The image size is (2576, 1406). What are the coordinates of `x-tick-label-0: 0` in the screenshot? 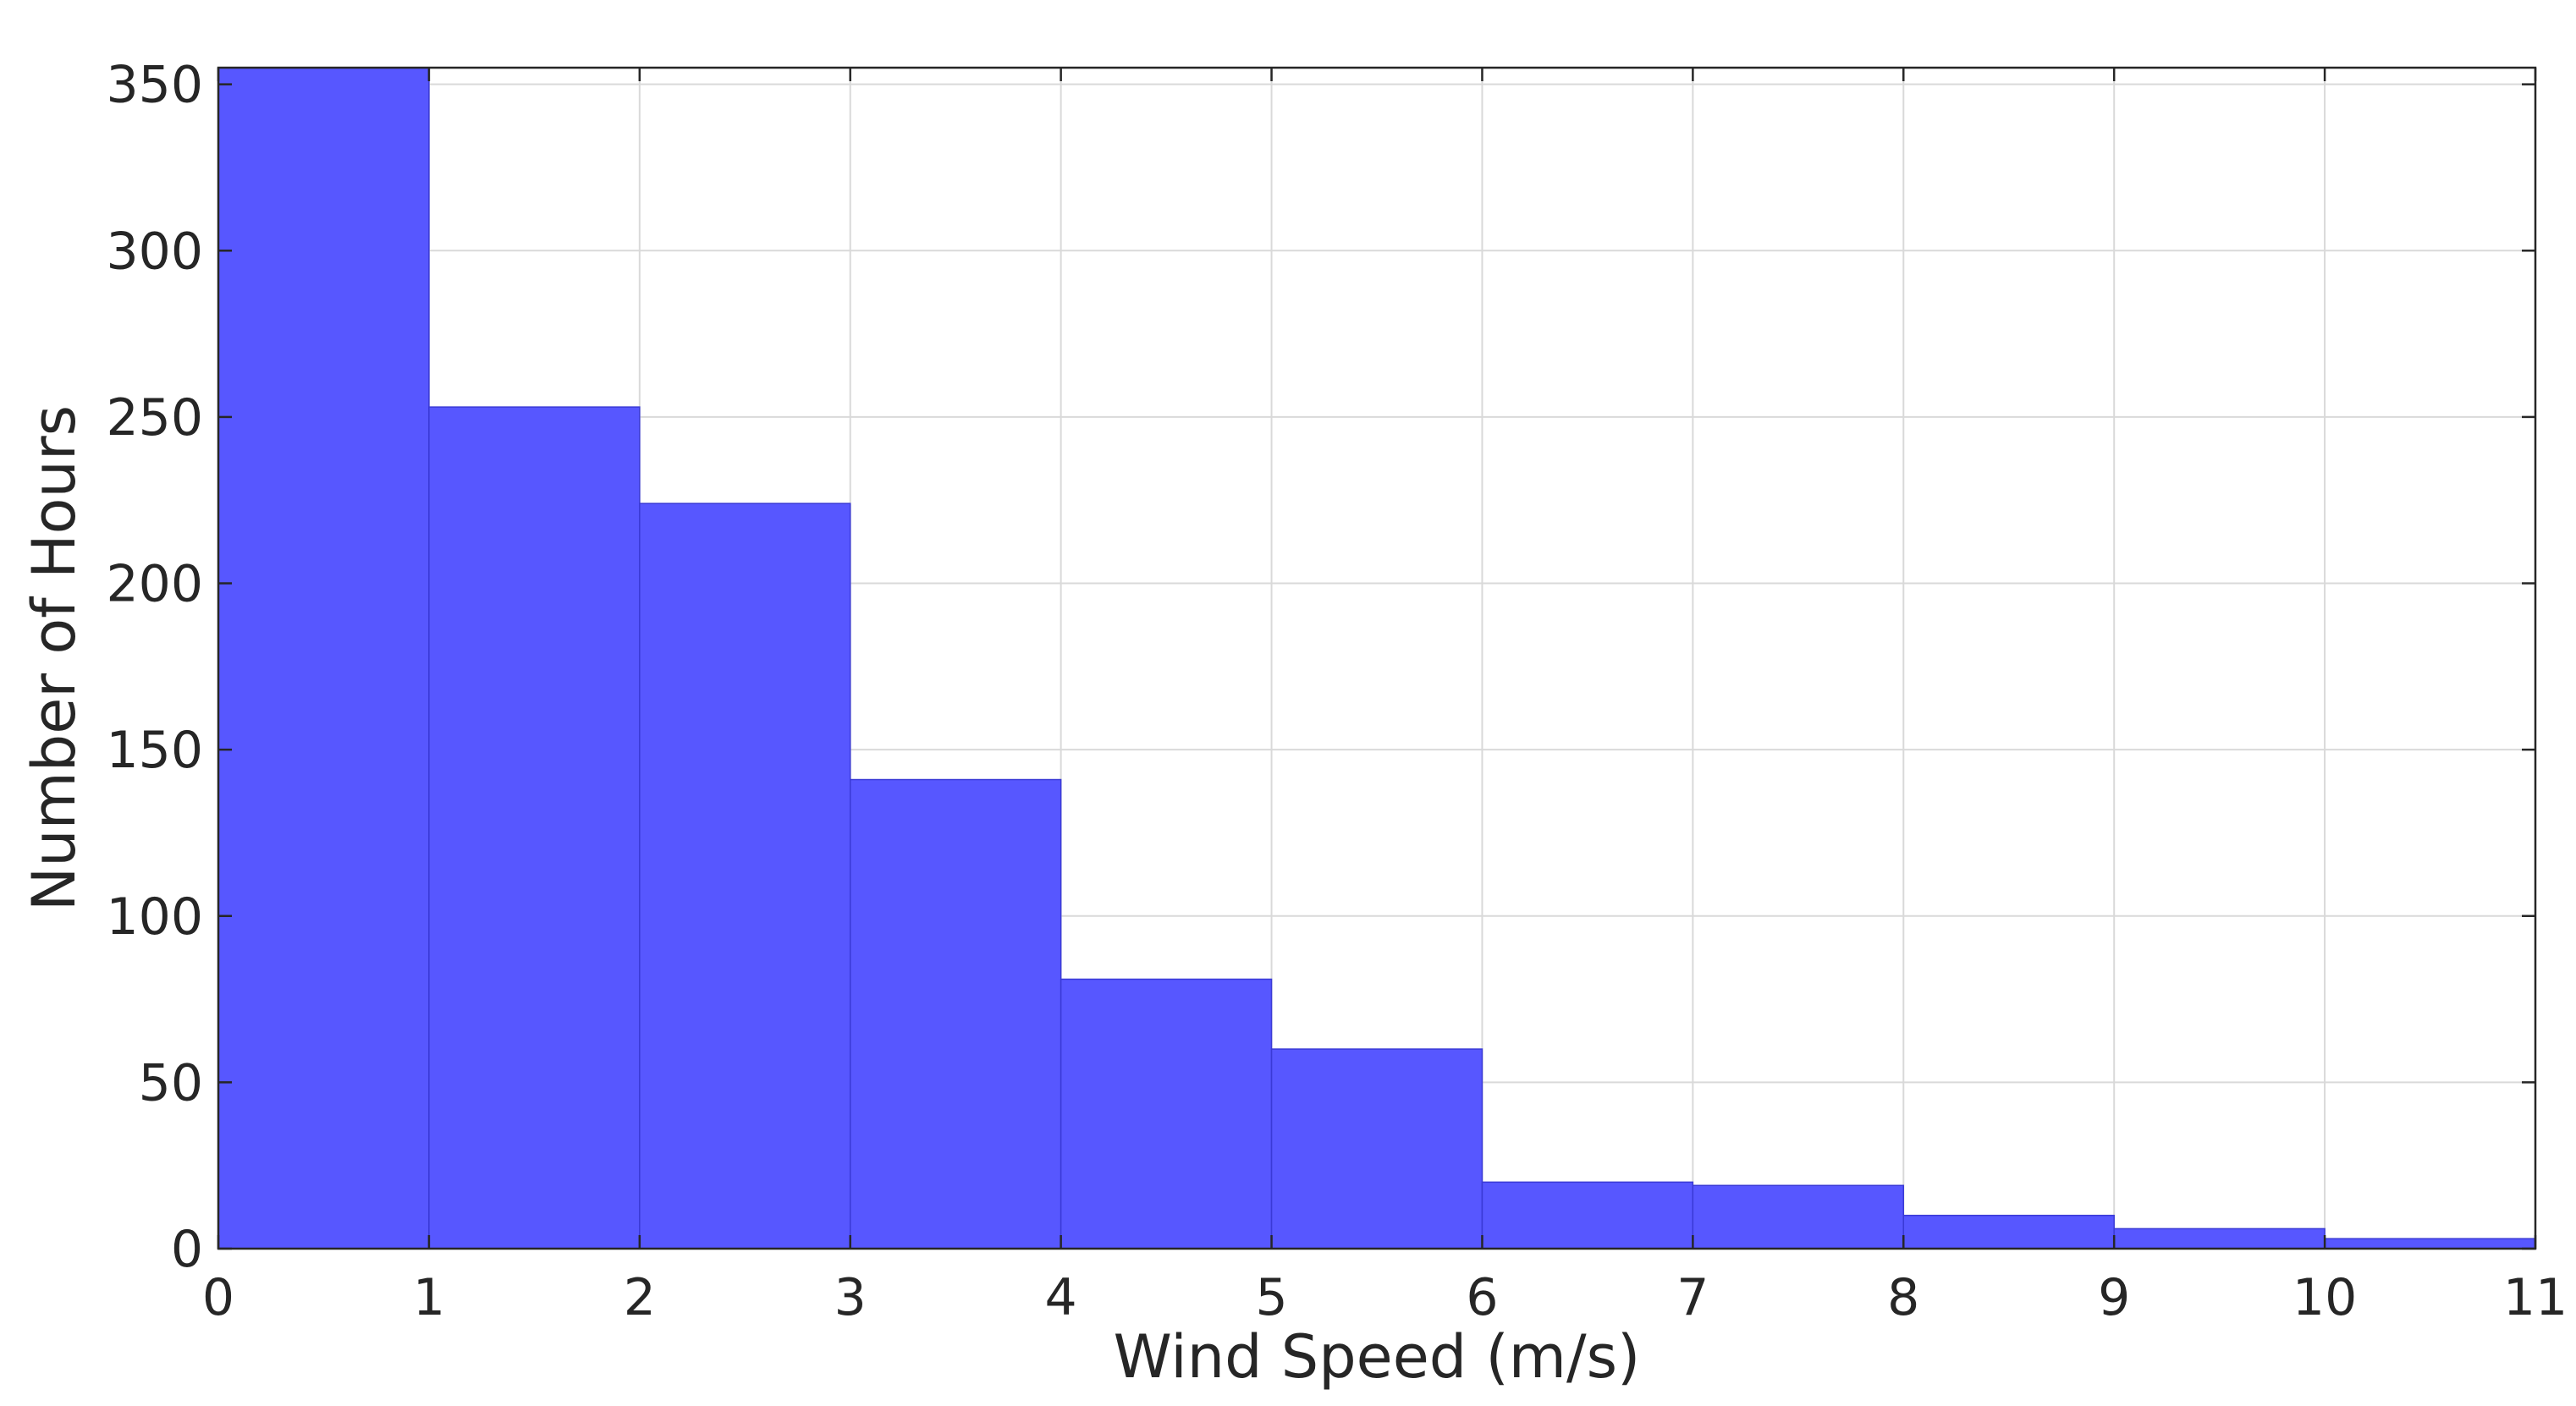 It's located at (218, 1297).